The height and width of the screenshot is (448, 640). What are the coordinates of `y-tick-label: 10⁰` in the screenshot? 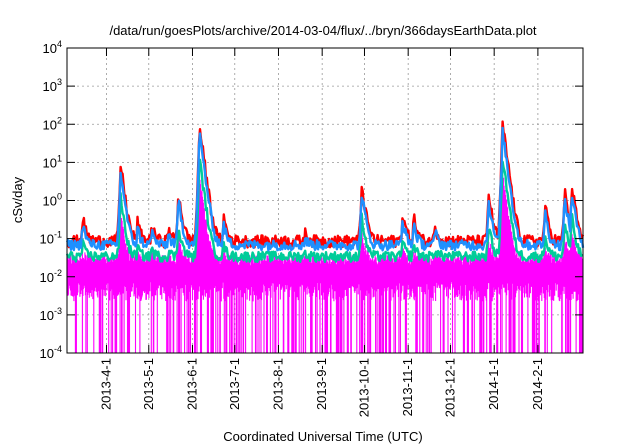 It's located at (52, 200).